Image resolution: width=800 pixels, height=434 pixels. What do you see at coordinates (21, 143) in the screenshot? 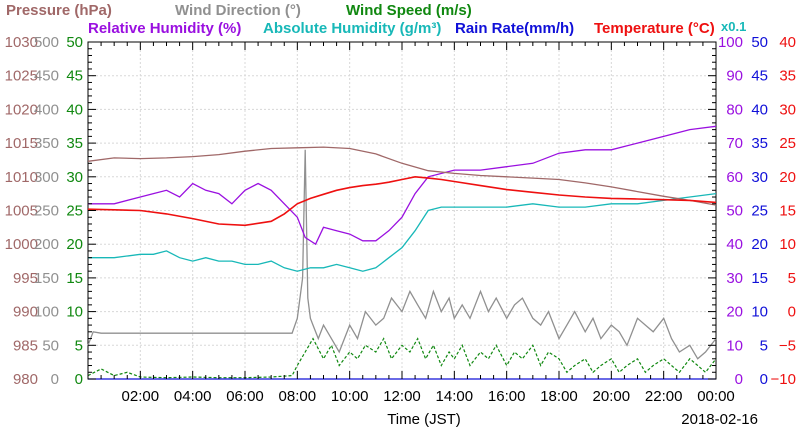
I see `pressure-tick-label: 1015` at bounding box center [21, 143].